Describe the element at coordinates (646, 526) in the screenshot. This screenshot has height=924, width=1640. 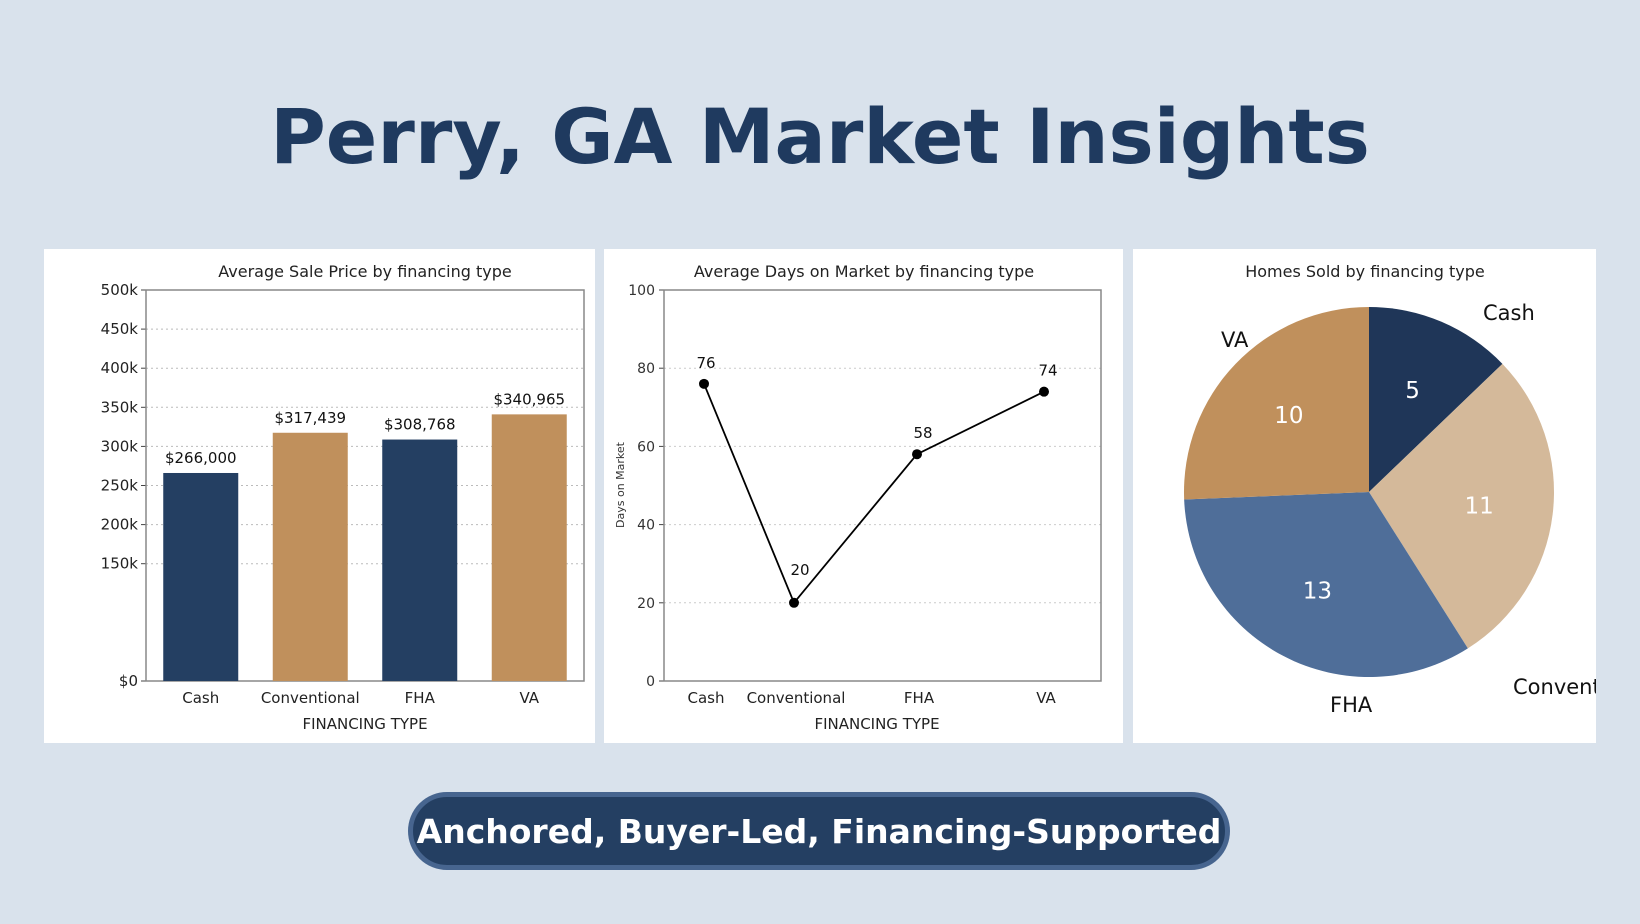
I see `y-tick-label: 40` at that location.